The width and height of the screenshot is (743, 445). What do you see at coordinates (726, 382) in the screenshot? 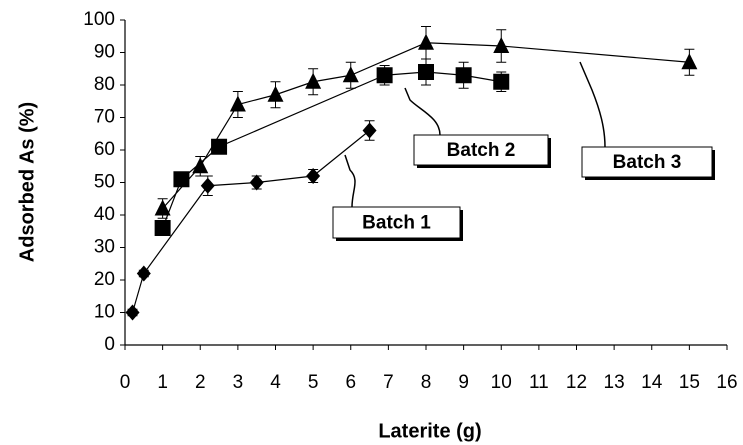
I see `x-tick-label: 16` at bounding box center [726, 382].